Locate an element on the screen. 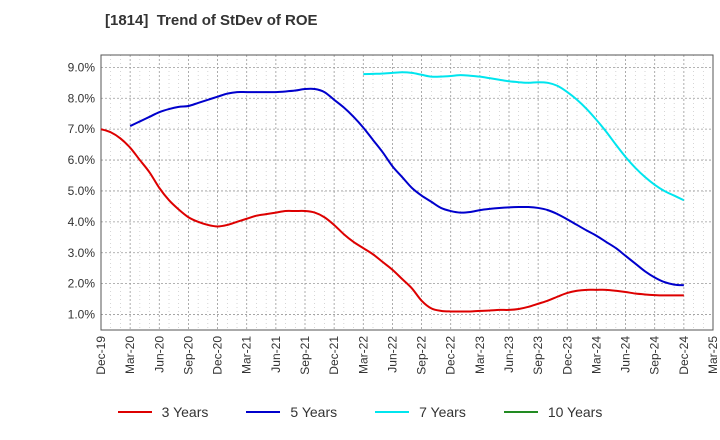 This screenshot has height=440, width=720. y-tick-label: 1.0% is located at coordinates (82, 315).